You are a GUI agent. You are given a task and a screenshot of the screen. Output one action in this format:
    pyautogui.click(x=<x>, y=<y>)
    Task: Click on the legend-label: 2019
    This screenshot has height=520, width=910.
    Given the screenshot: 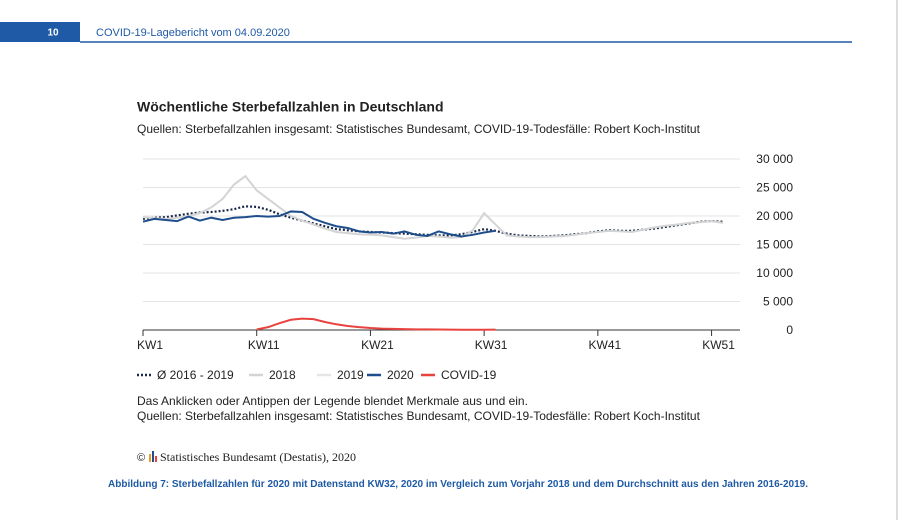 What is the action you would take?
    pyautogui.click(x=350, y=375)
    